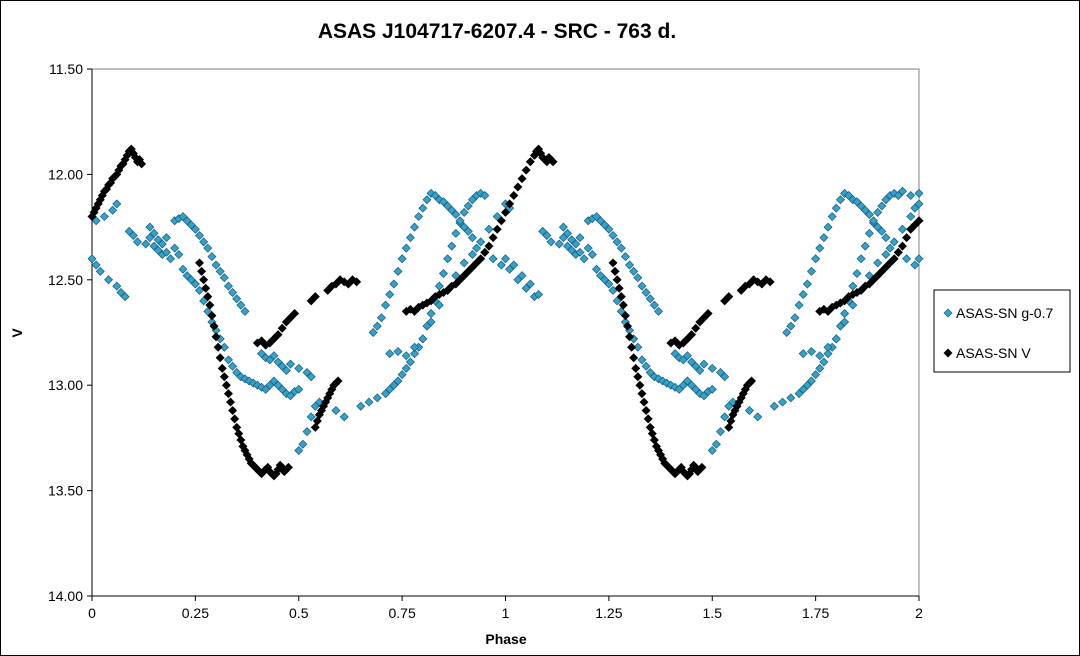  Describe the element at coordinates (65, 596) in the screenshot. I see `y-tick-label: 14.00` at that location.